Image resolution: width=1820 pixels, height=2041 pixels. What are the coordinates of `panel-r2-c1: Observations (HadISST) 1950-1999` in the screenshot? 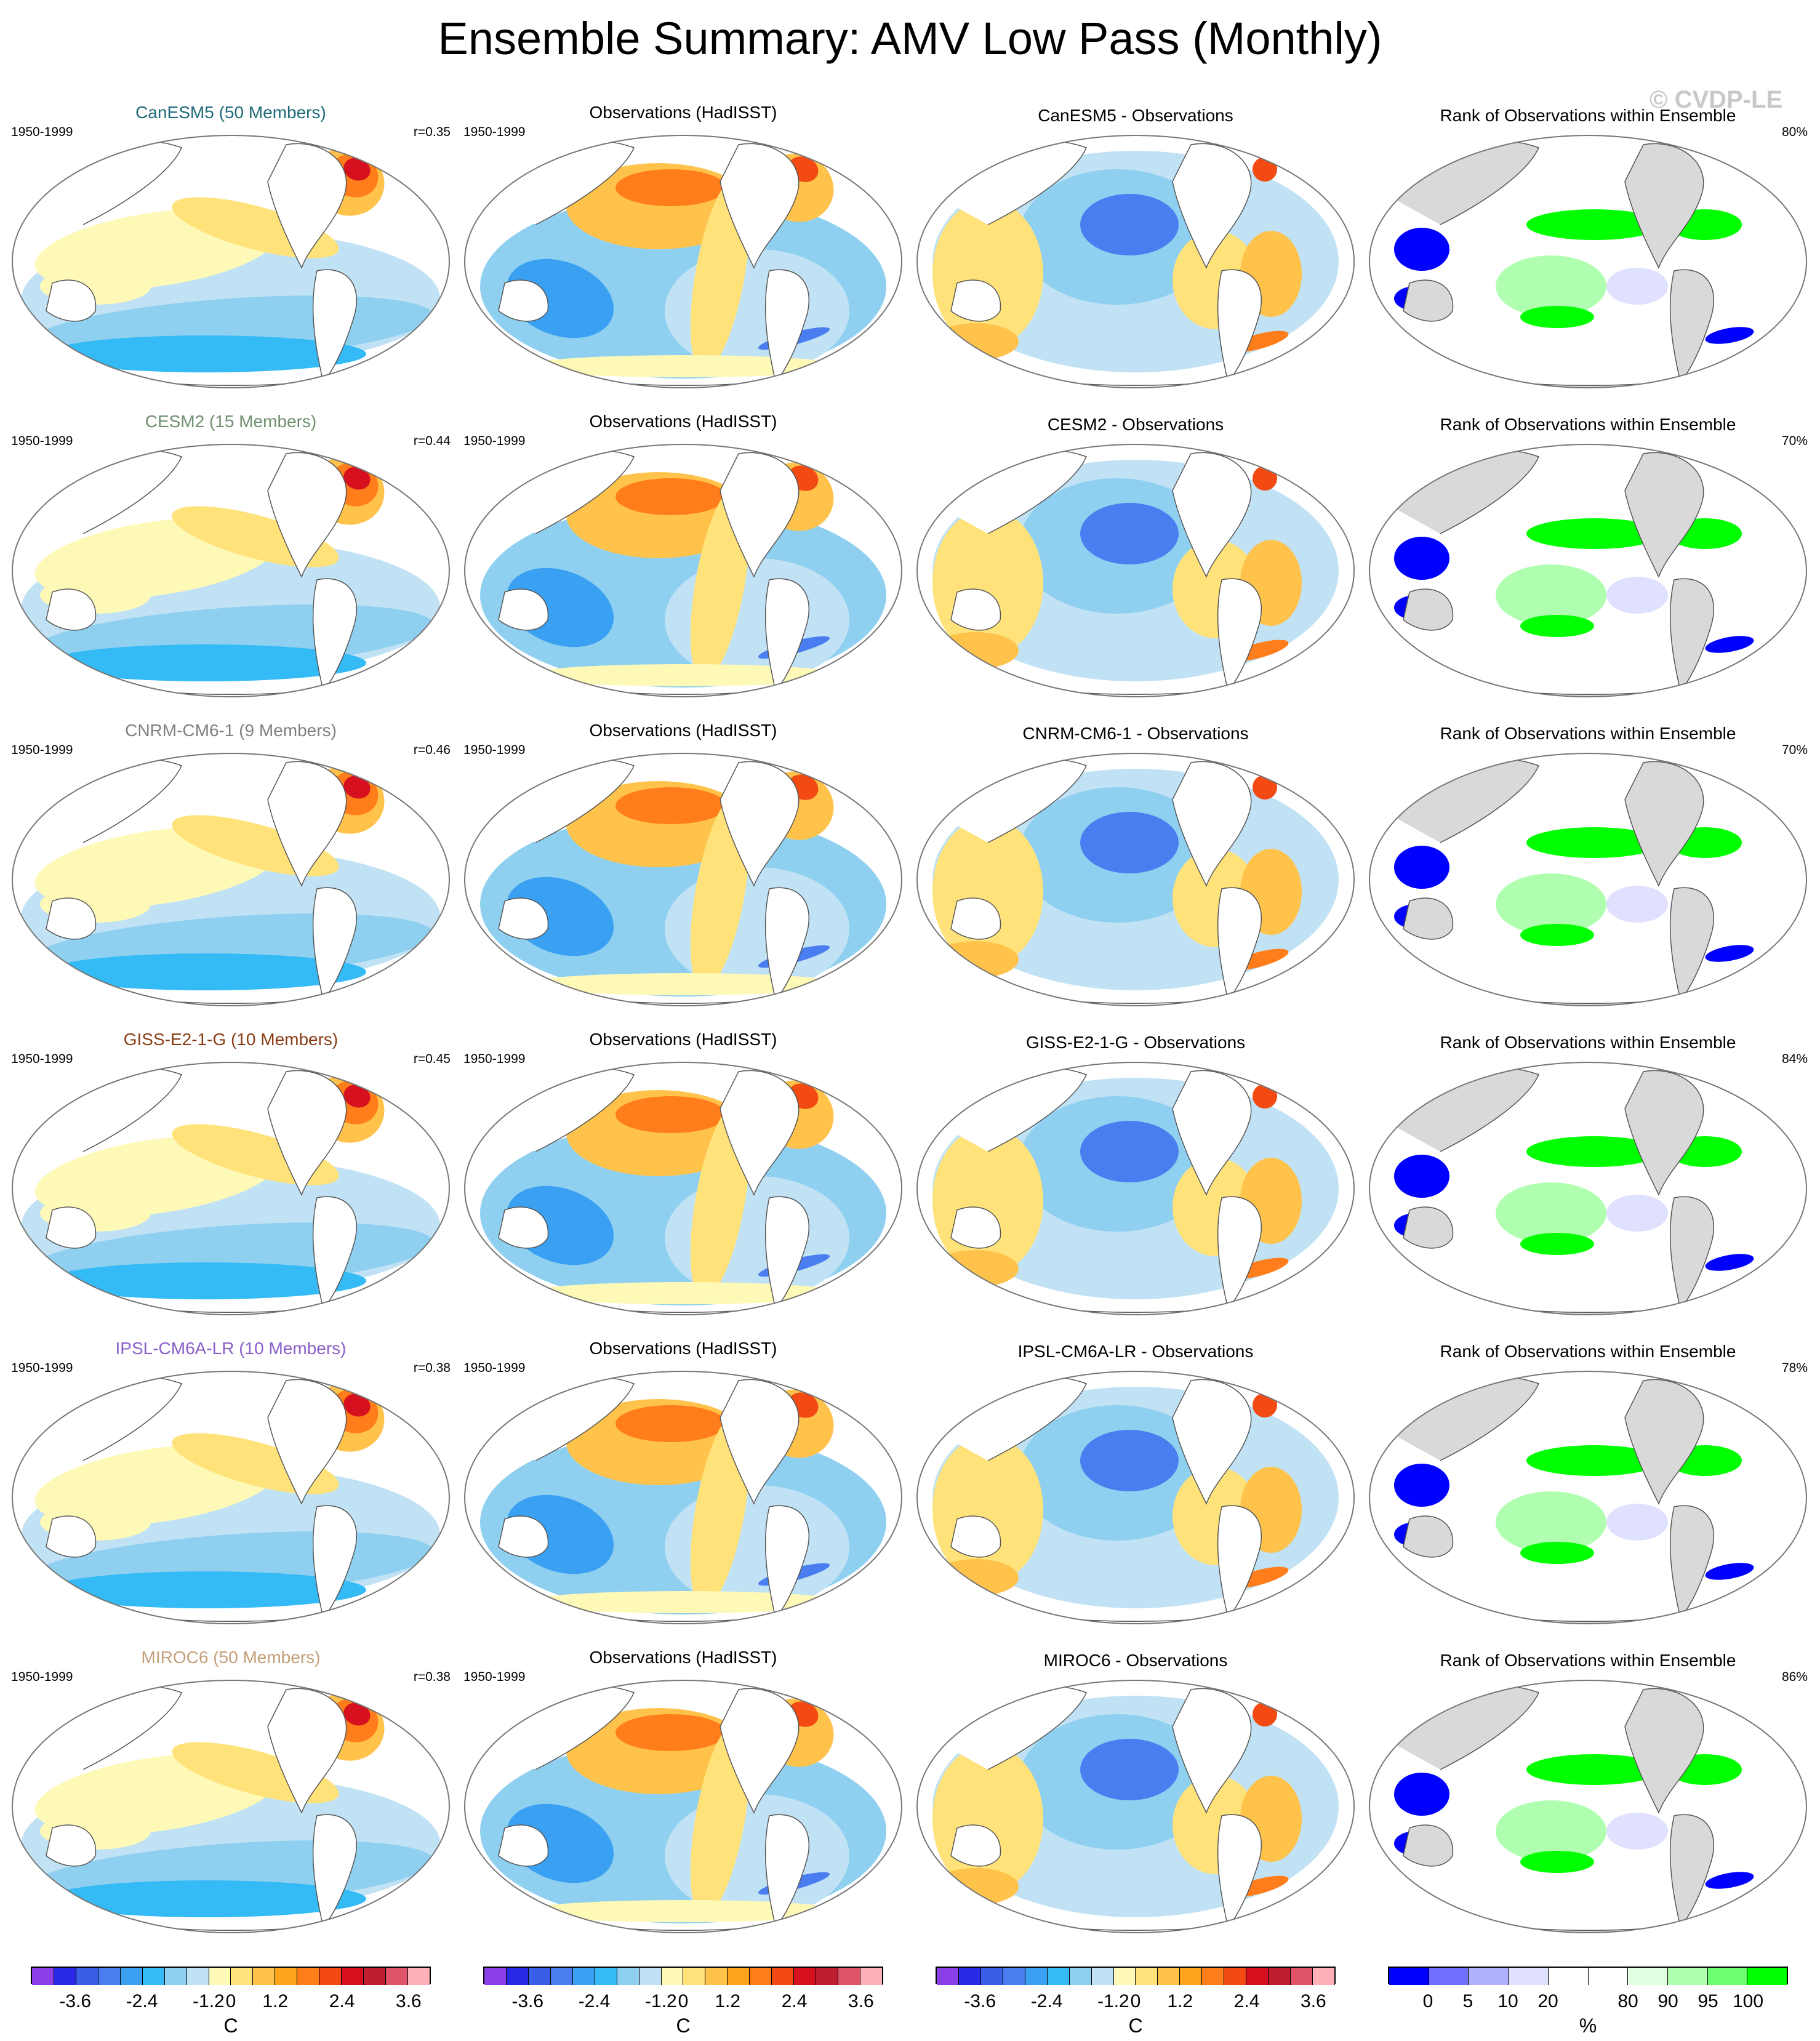 It's located at (682, 863).